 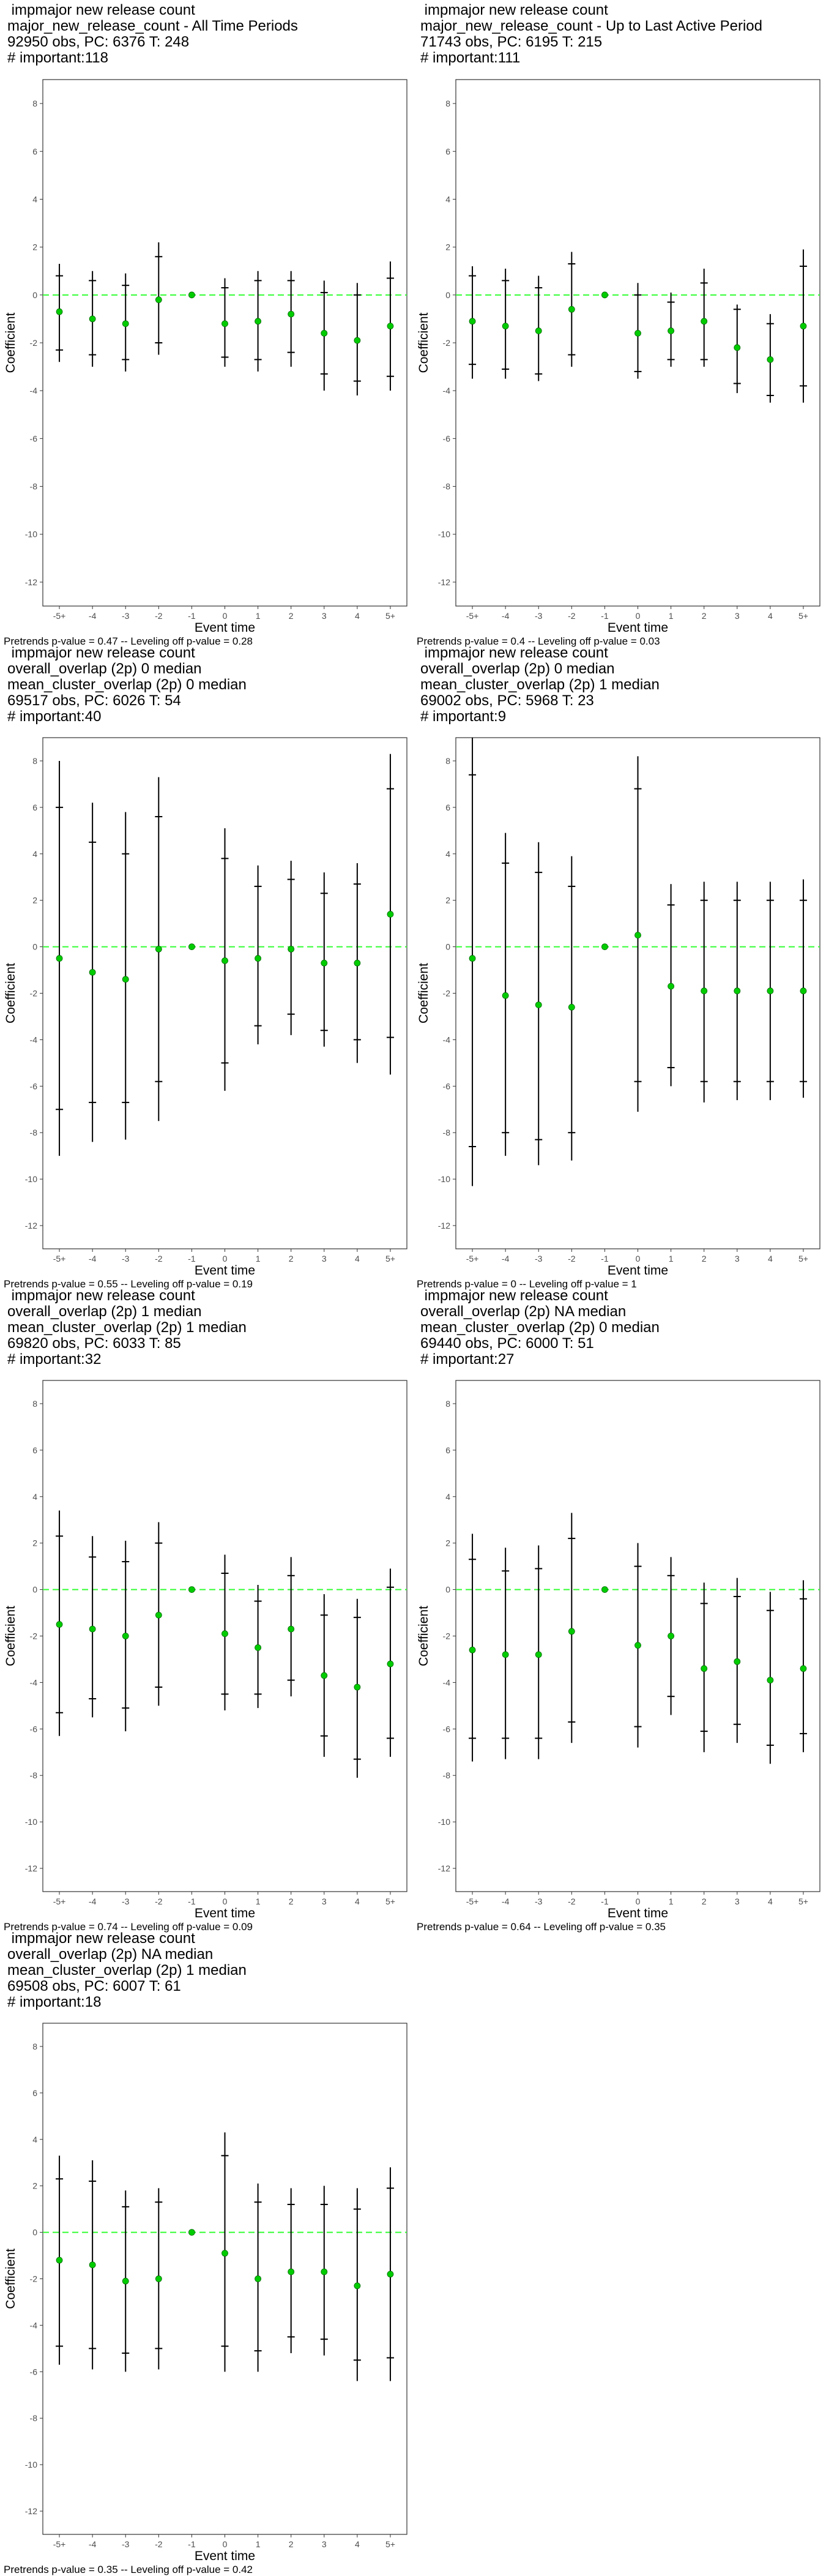 What do you see at coordinates (447, 1450) in the screenshot?
I see `y-tick-label: 6` at bounding box center [447, 1450].